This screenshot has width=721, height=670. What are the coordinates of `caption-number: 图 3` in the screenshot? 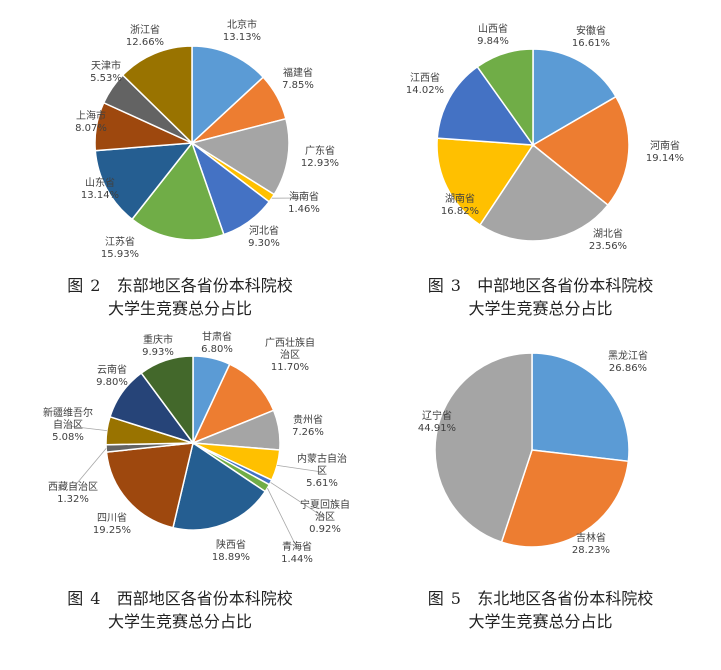 It's located at (444, 285).